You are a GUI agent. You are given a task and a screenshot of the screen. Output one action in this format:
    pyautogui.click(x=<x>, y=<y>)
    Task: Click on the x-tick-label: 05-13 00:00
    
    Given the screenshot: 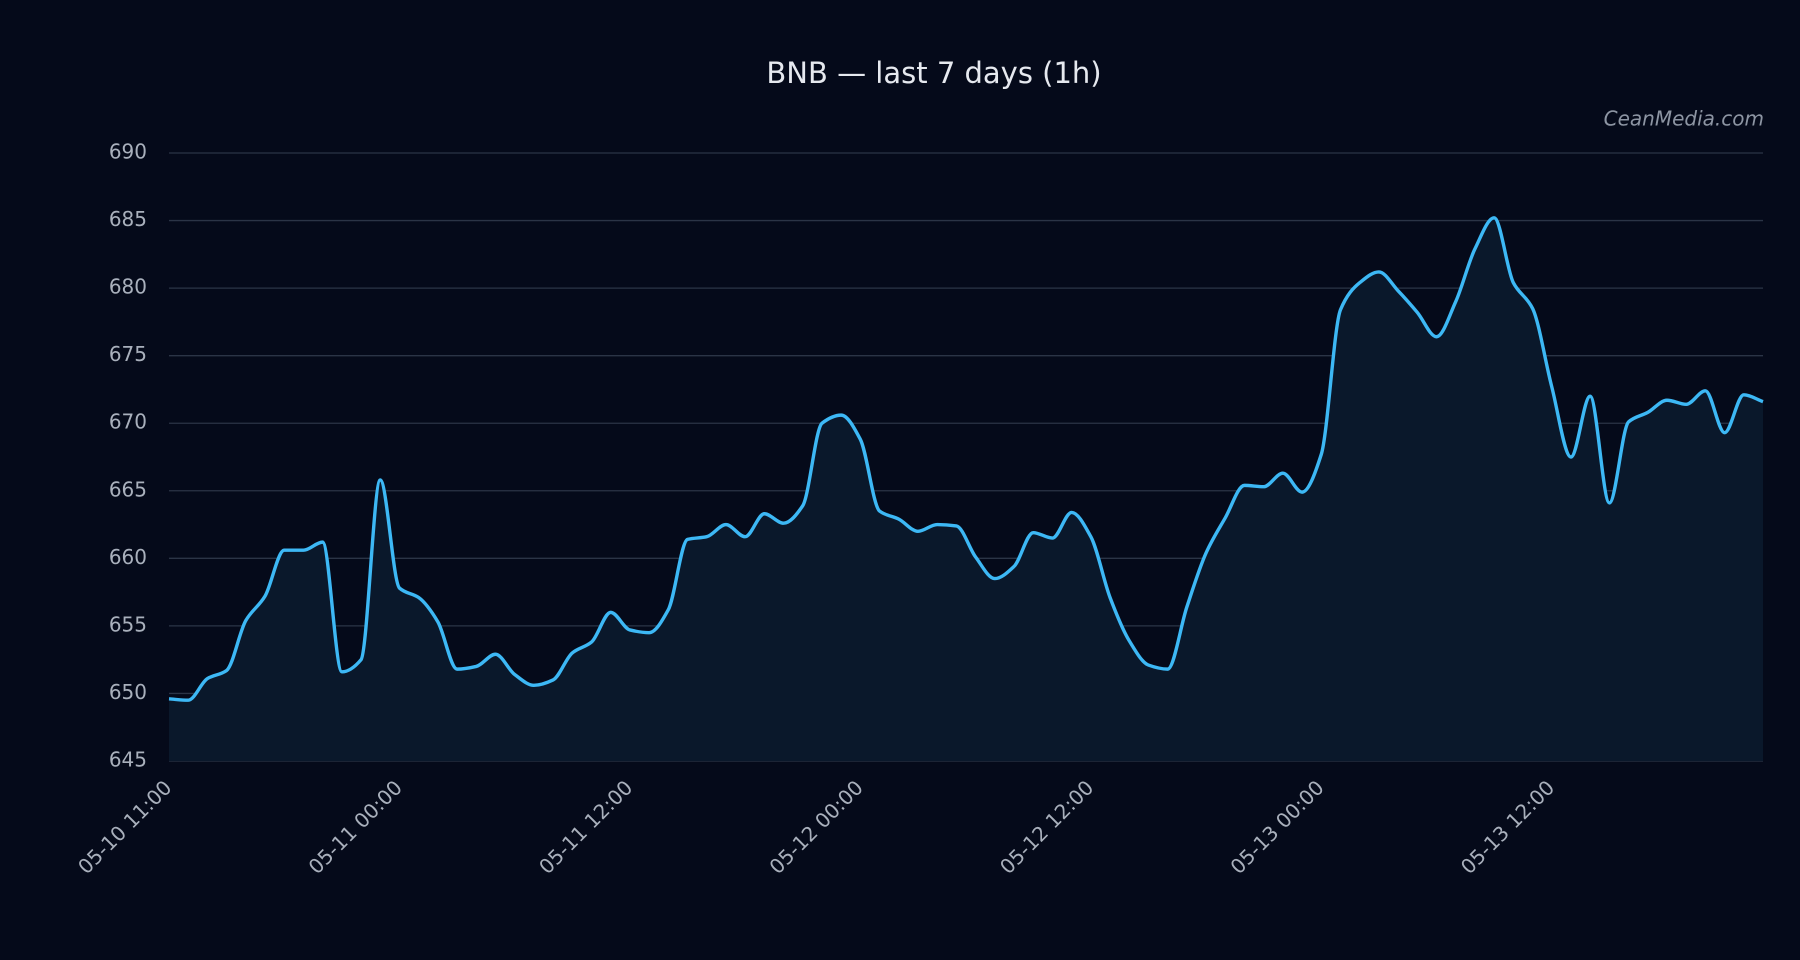 What is the action you would take?
    pyautogui.click(x=1276, y=826)
    